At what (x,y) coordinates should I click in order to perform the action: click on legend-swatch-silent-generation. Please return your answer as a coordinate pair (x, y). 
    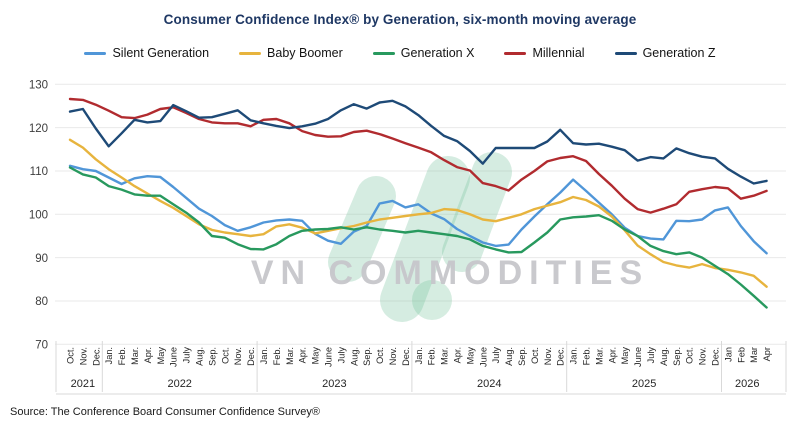
    Looking at the image, I should click on (95, 53).